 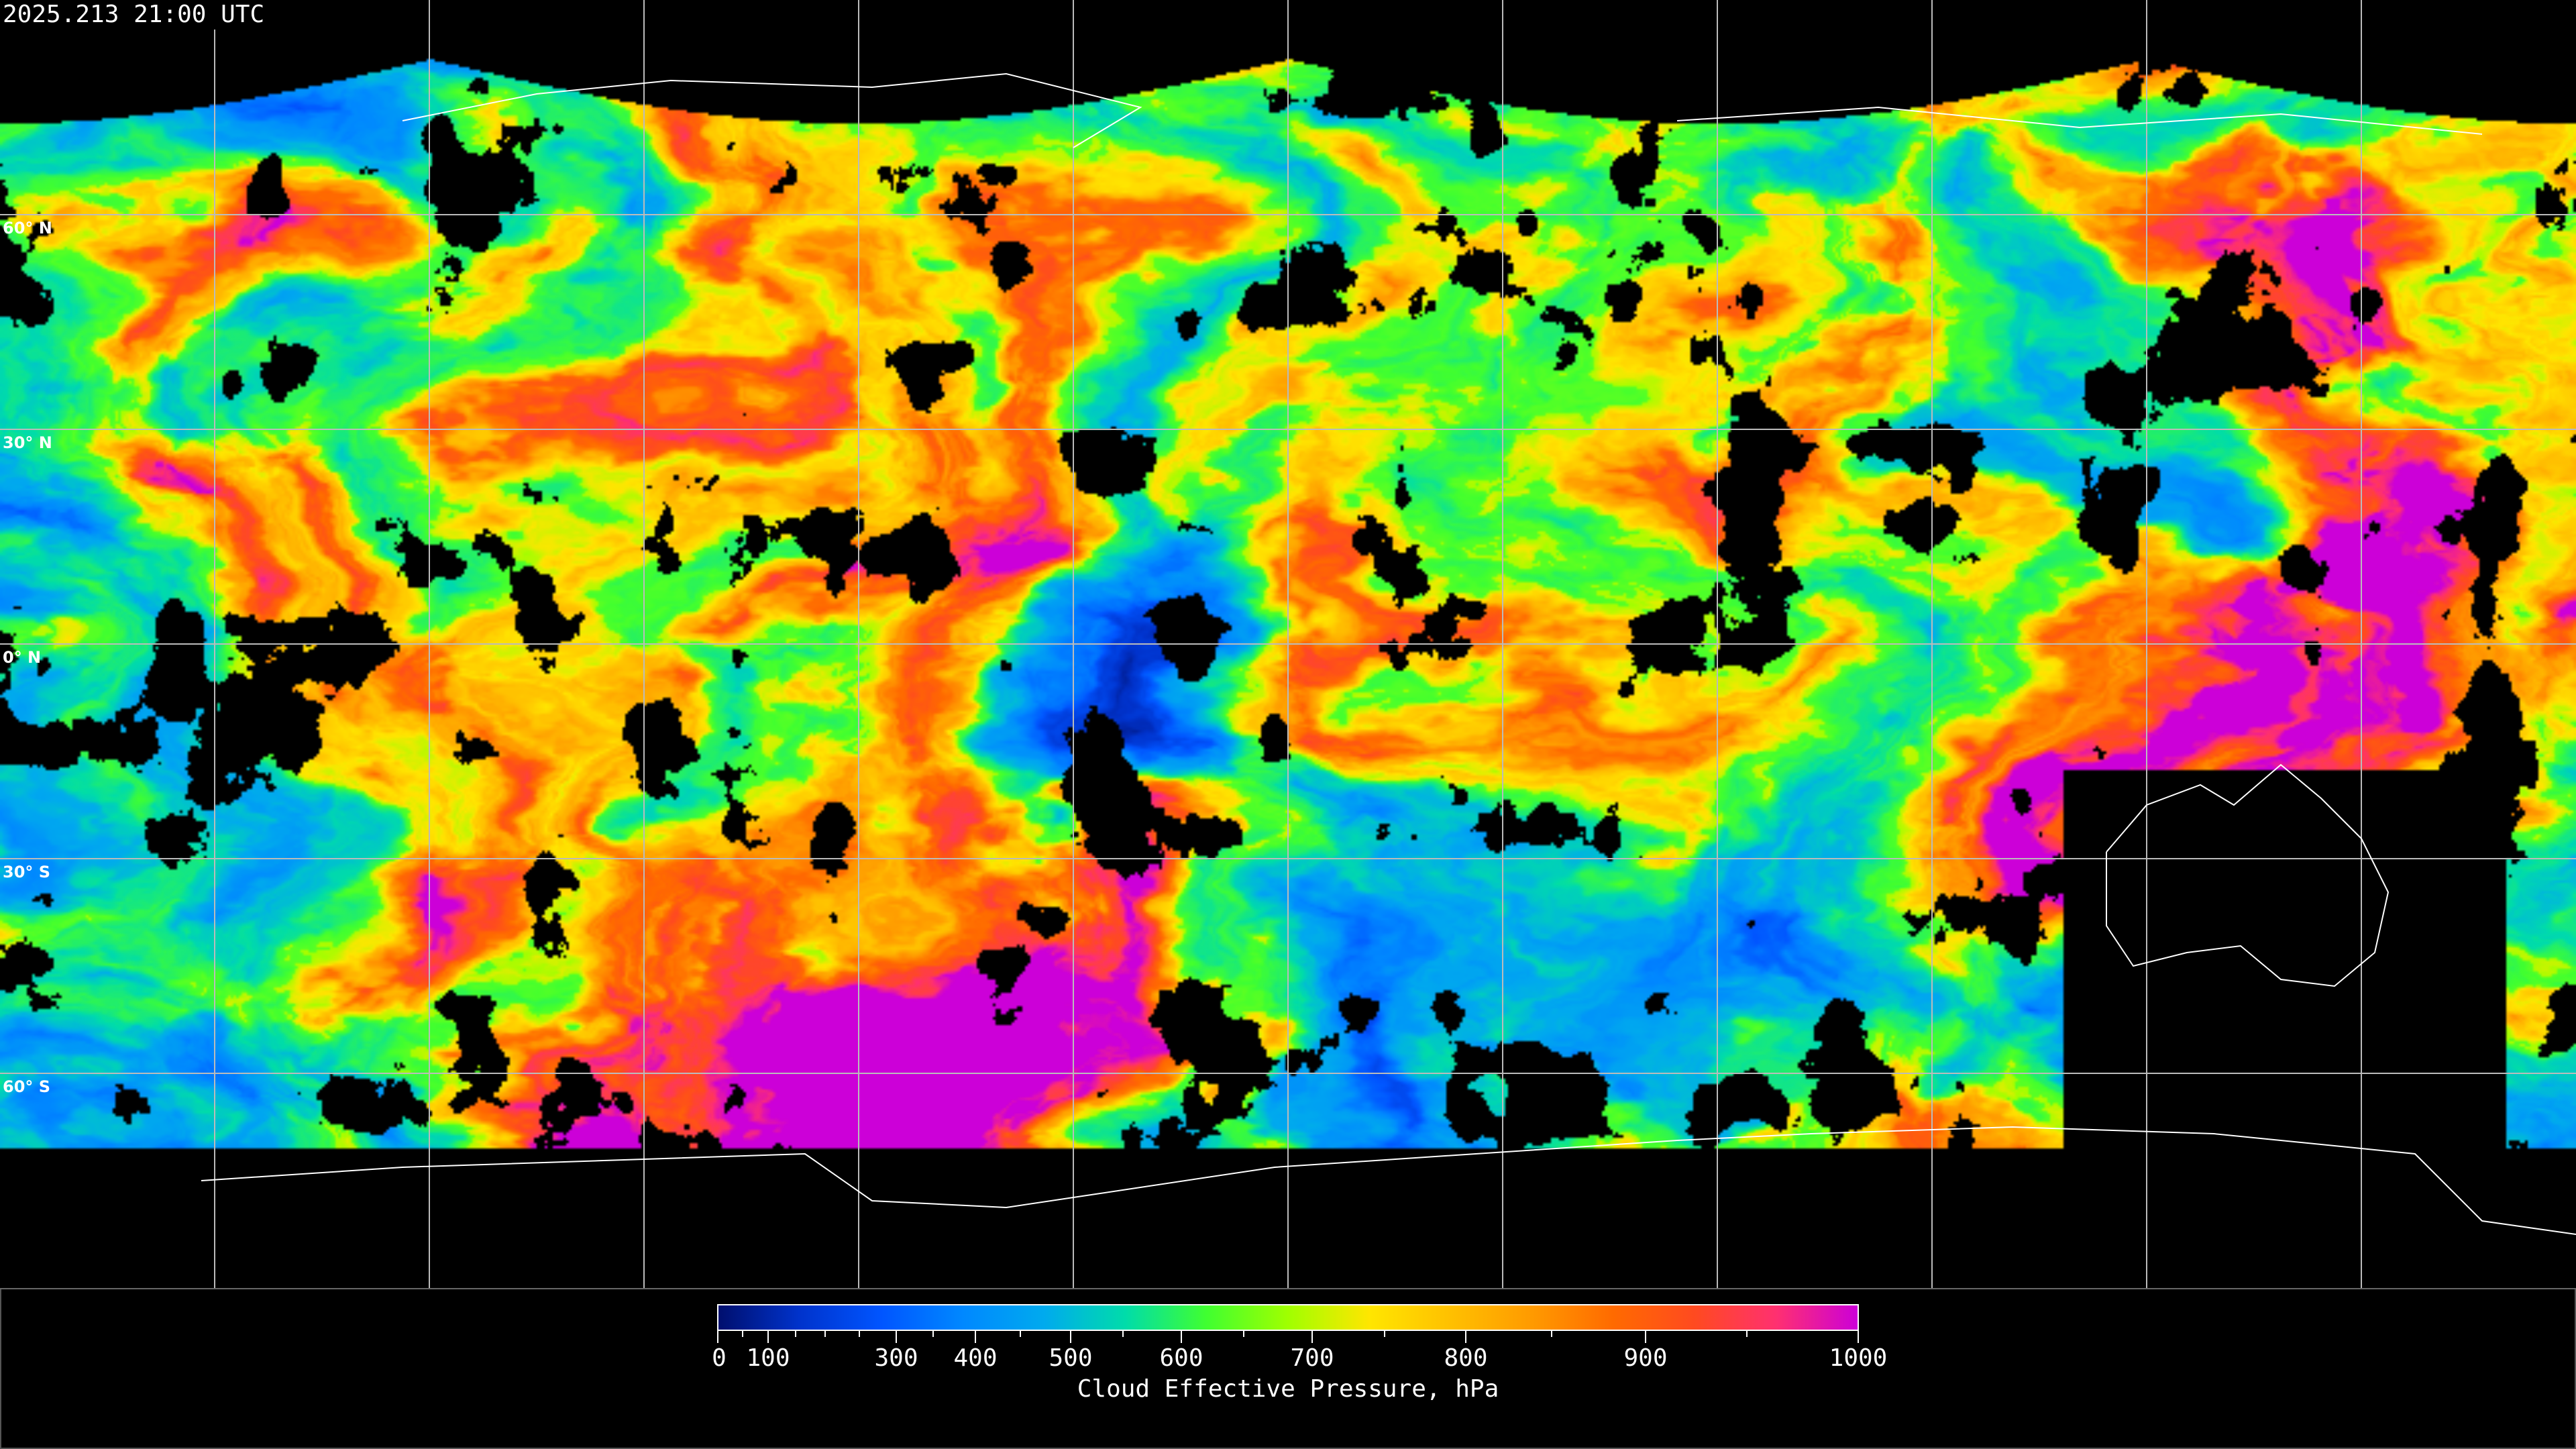 What do you see at coordinates (719, 1358) in the screenshot?
I see `tick-label-0: 0` at bounding box center [719, 1358].